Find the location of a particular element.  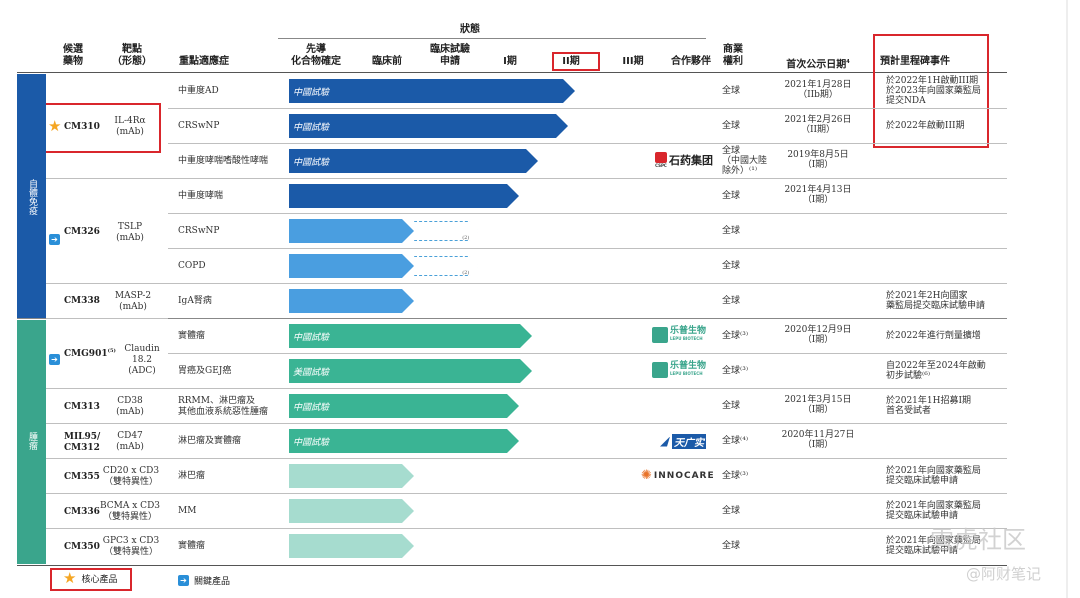

first-disclosure-cell: 2020年11月27日 （I期） is located at coordinates (818, 440).